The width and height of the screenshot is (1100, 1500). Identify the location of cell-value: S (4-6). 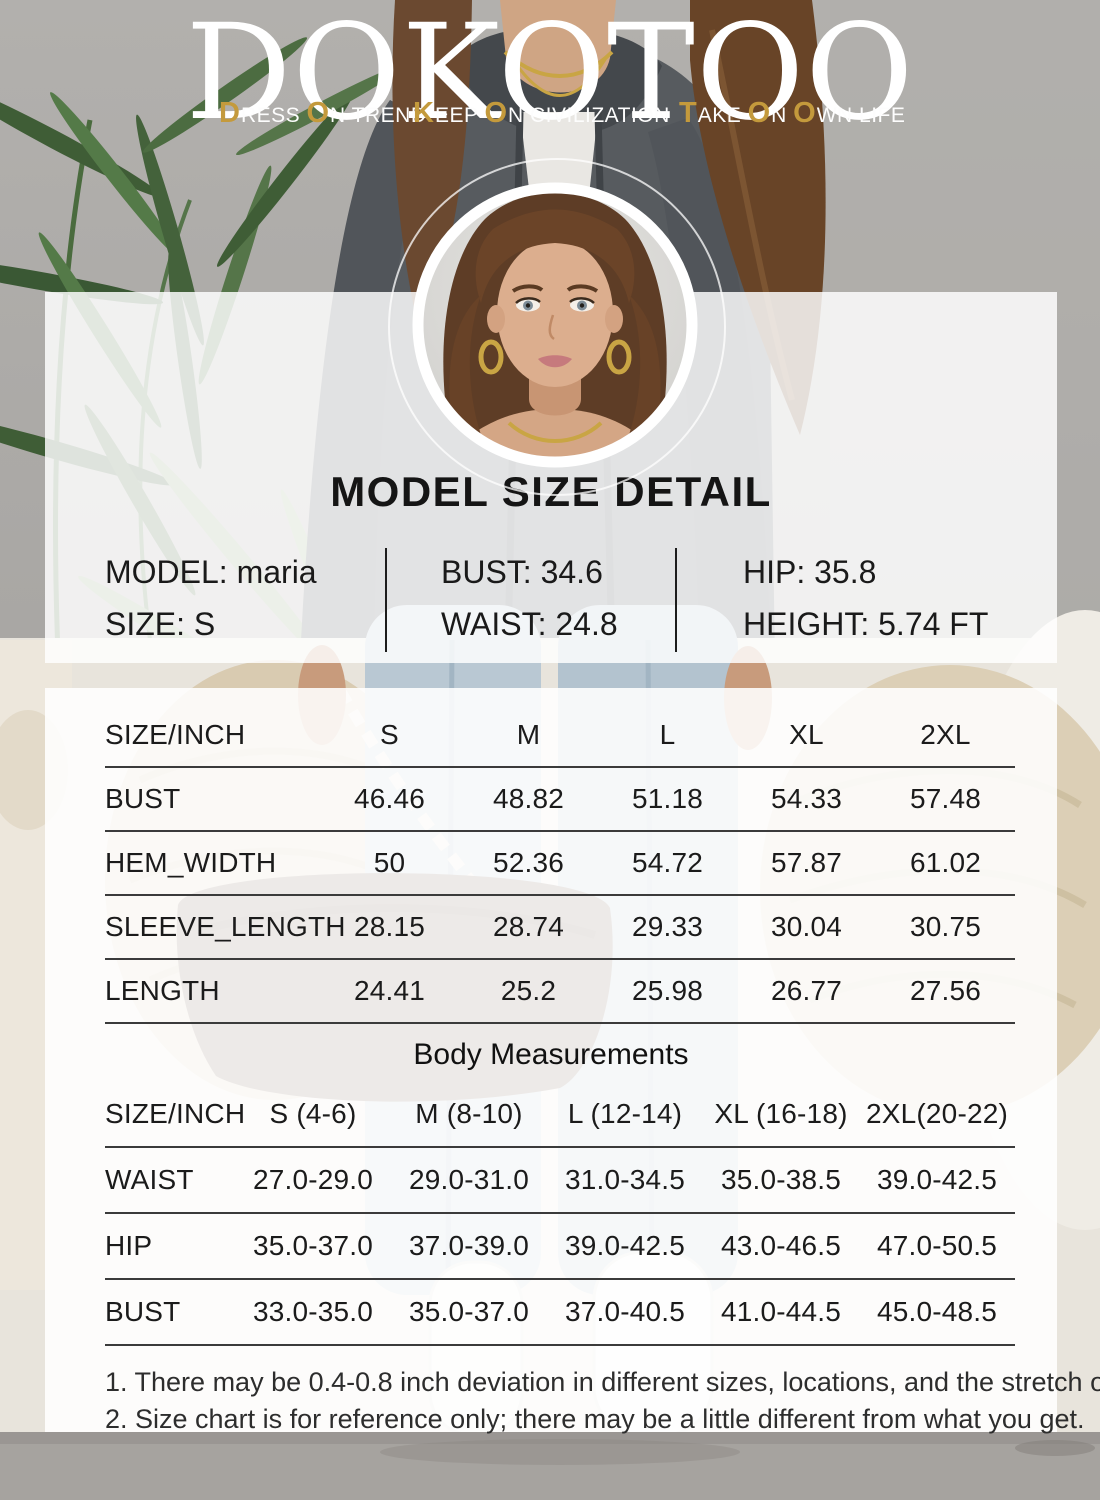
(313, 1113).